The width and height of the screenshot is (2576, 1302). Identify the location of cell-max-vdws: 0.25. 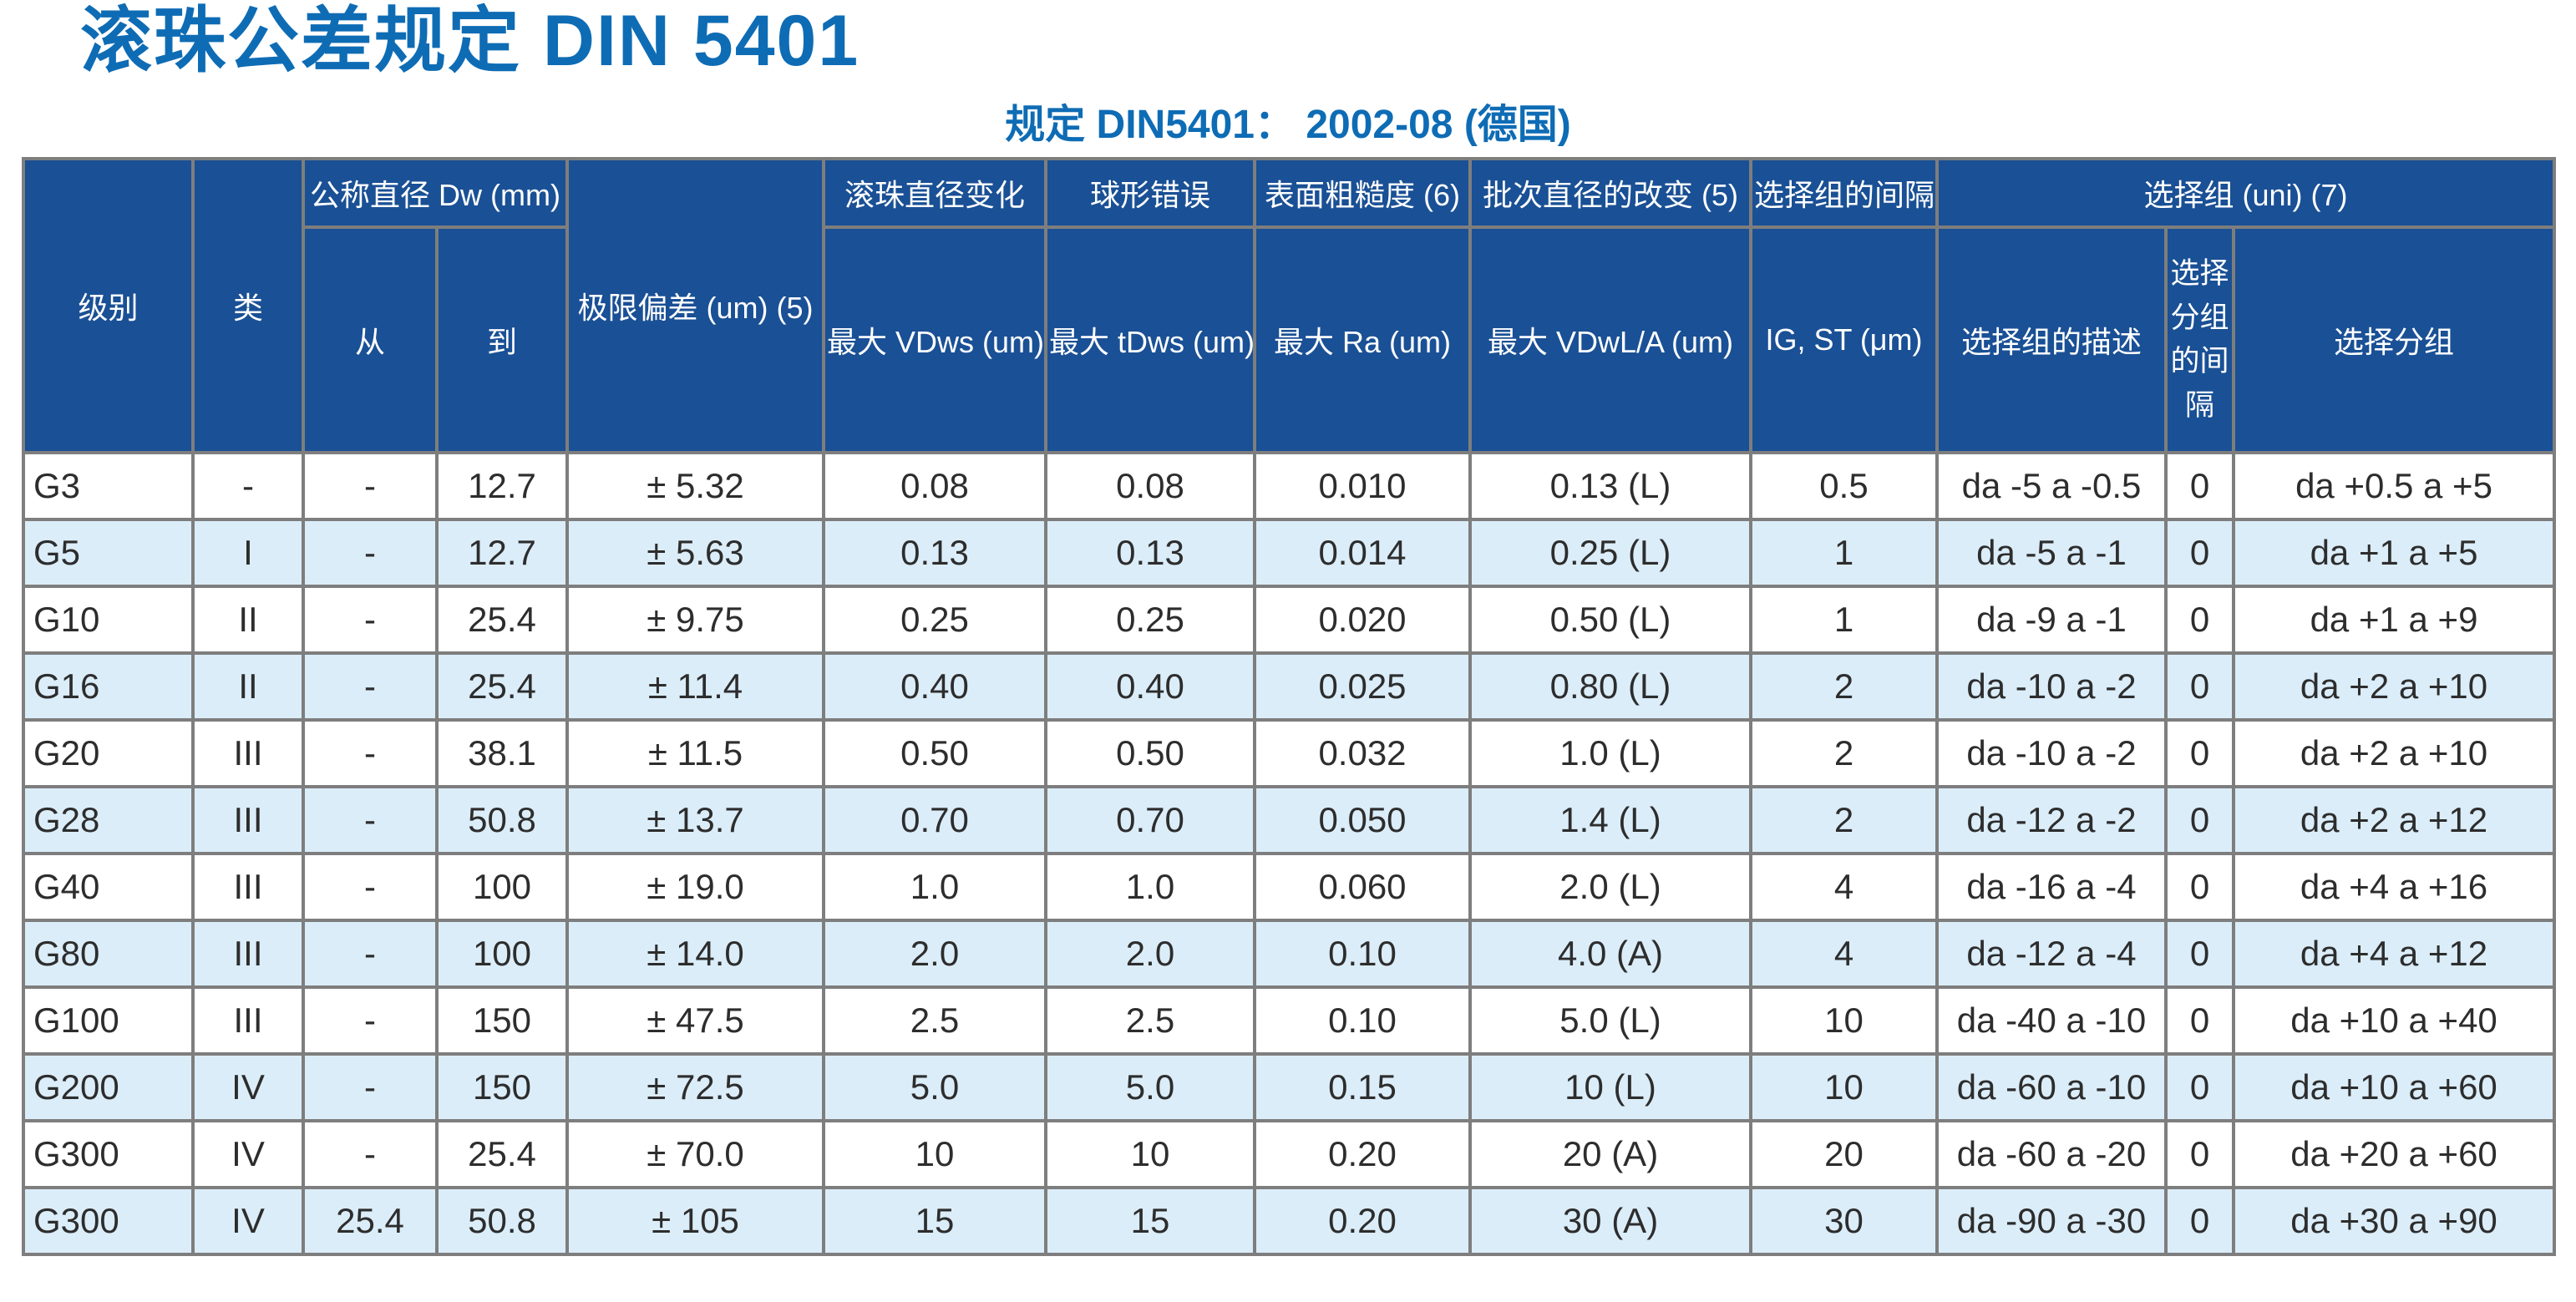
(934, 620).